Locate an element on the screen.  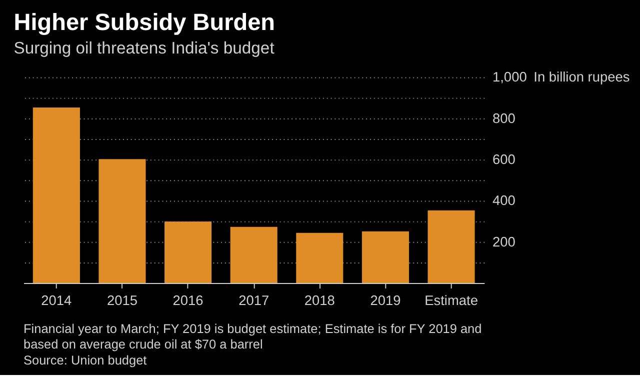
x-tick-label: 2017 is located at coordinates (254, 300).